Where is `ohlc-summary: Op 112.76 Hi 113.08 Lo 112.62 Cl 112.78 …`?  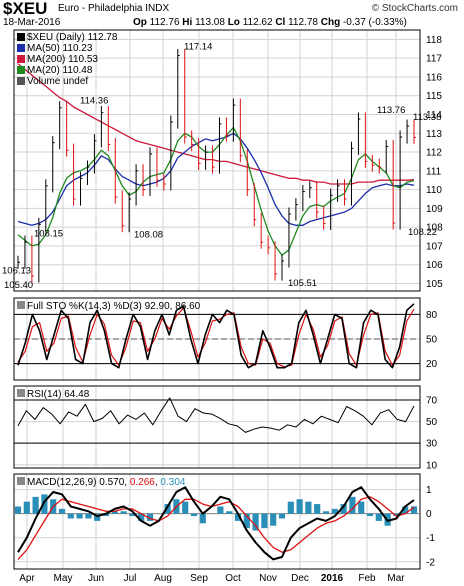 ohlc-summary: Op 112.76 Hi 113.08 Lo 112.62 Cl 112.78 … is located at coordinates (270, 22).